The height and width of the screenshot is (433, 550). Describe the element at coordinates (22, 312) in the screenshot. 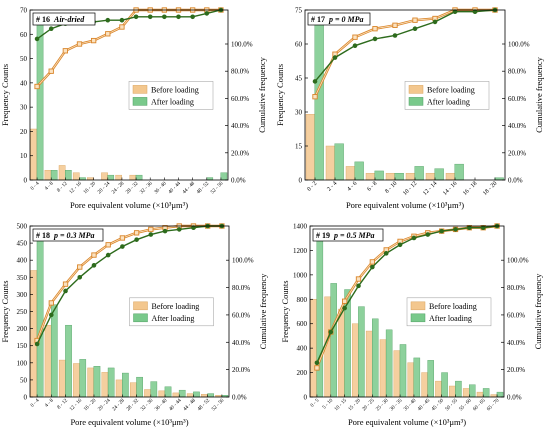

I see `y-tick-label: 250` at that location.